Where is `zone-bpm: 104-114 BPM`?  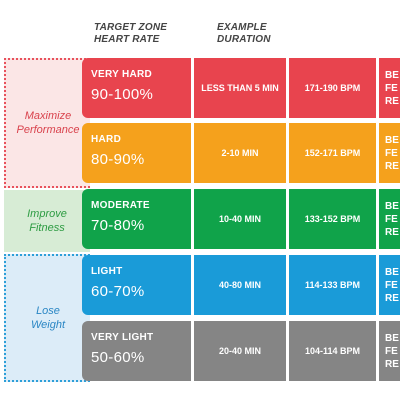
zone-bpm: 104-114 BPM is located at coordinates (332, 351).